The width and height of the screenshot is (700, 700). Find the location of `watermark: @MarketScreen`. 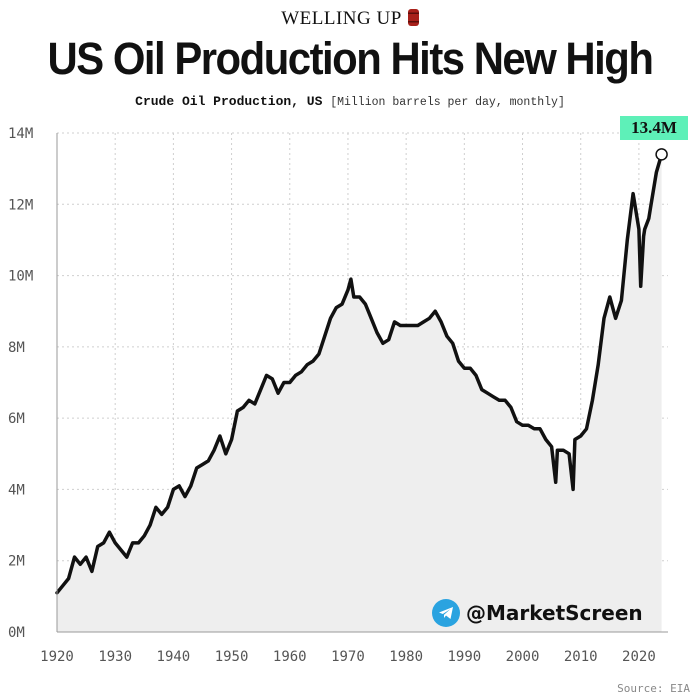

watermark: @MarketScreen is located at coordinates (537, 613).